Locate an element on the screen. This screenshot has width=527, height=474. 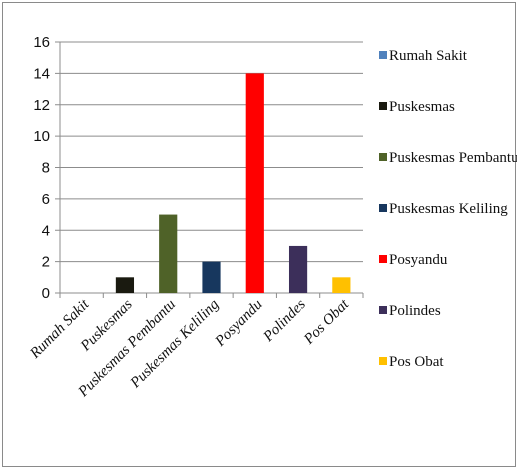
y-tick-label: 8 is located at coordinates (46, 168).